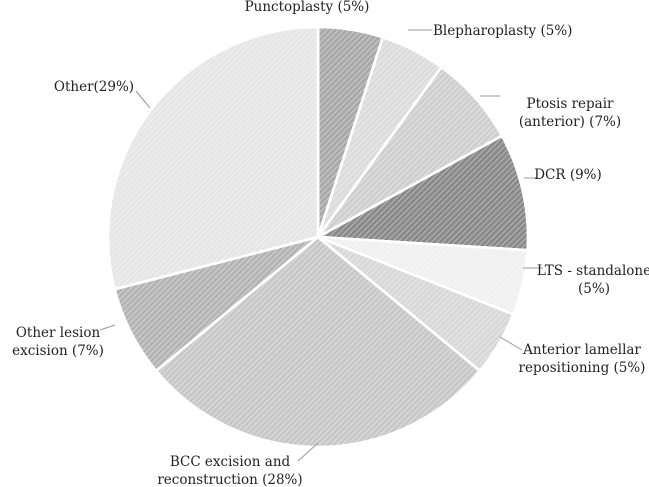 This screenshot has height=487, width=649. What do you see at coordinates (229, 479) in the screenshot?
I see `slice-label-line: reconstruction (28%)` at bounding box center [229, 479].